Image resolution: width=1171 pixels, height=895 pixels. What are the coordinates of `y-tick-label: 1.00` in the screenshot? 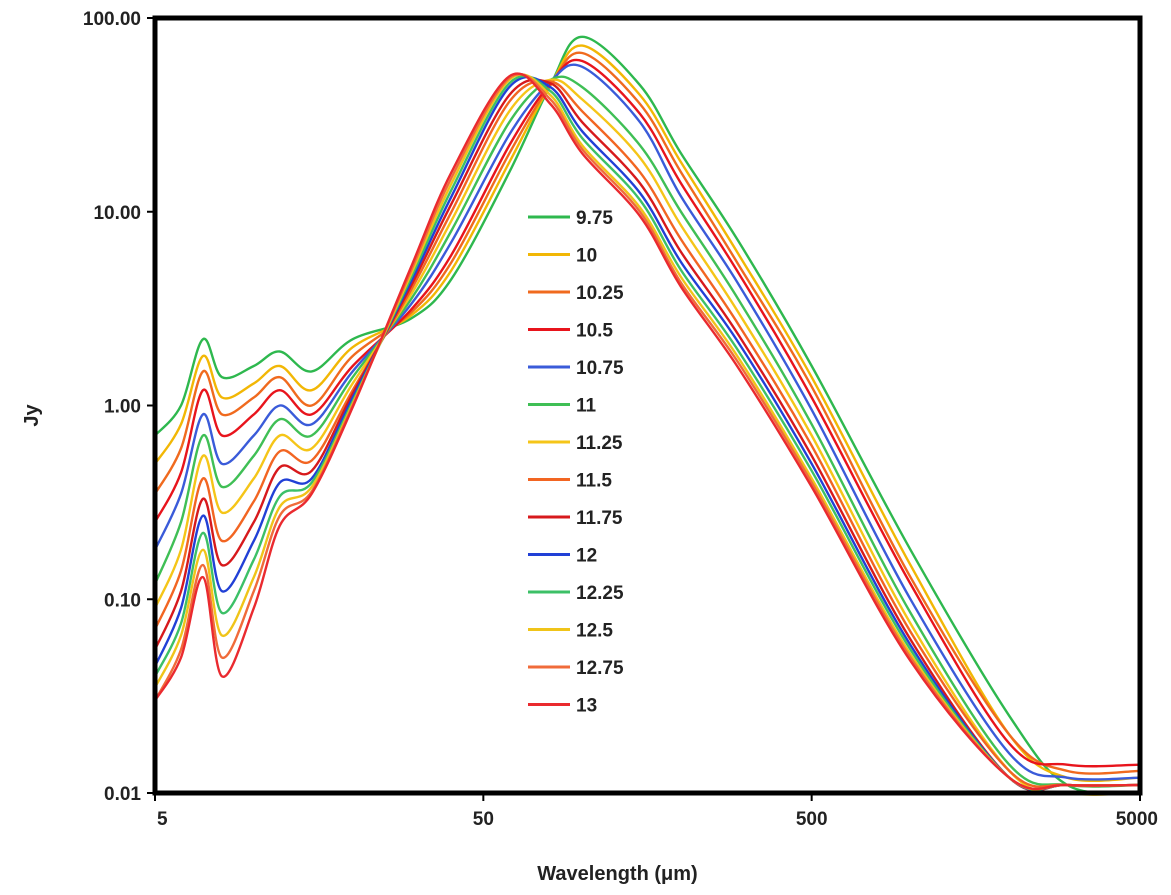 It's located at (122, 407).